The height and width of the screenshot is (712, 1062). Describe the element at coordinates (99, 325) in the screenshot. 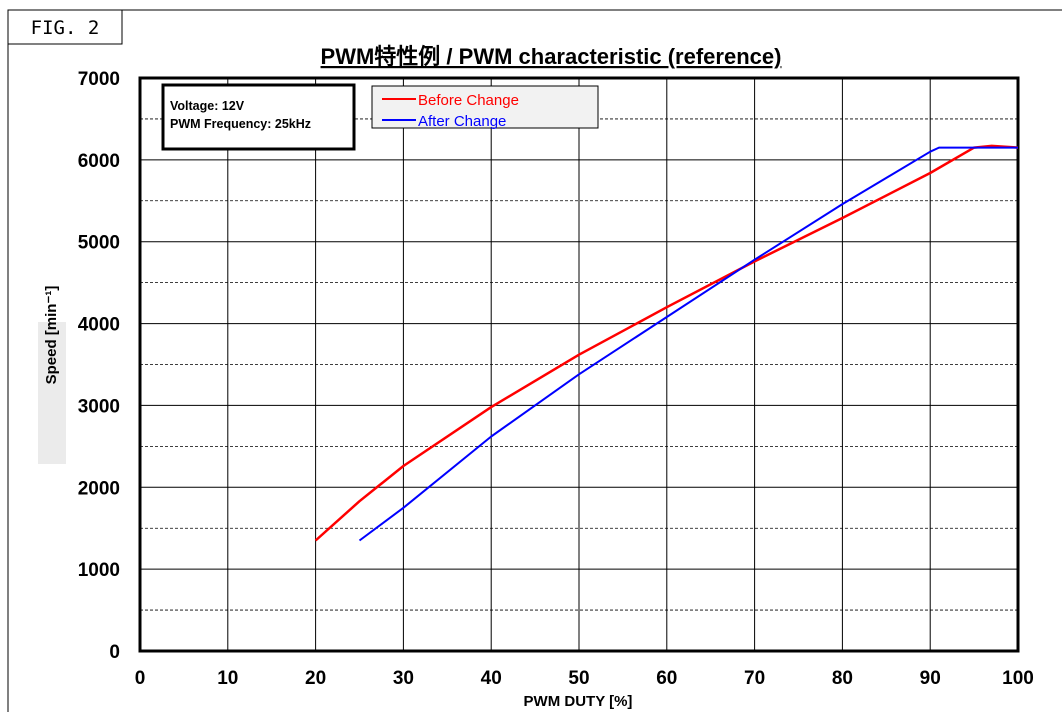

I see `y-tick-label: 4000` at that location.